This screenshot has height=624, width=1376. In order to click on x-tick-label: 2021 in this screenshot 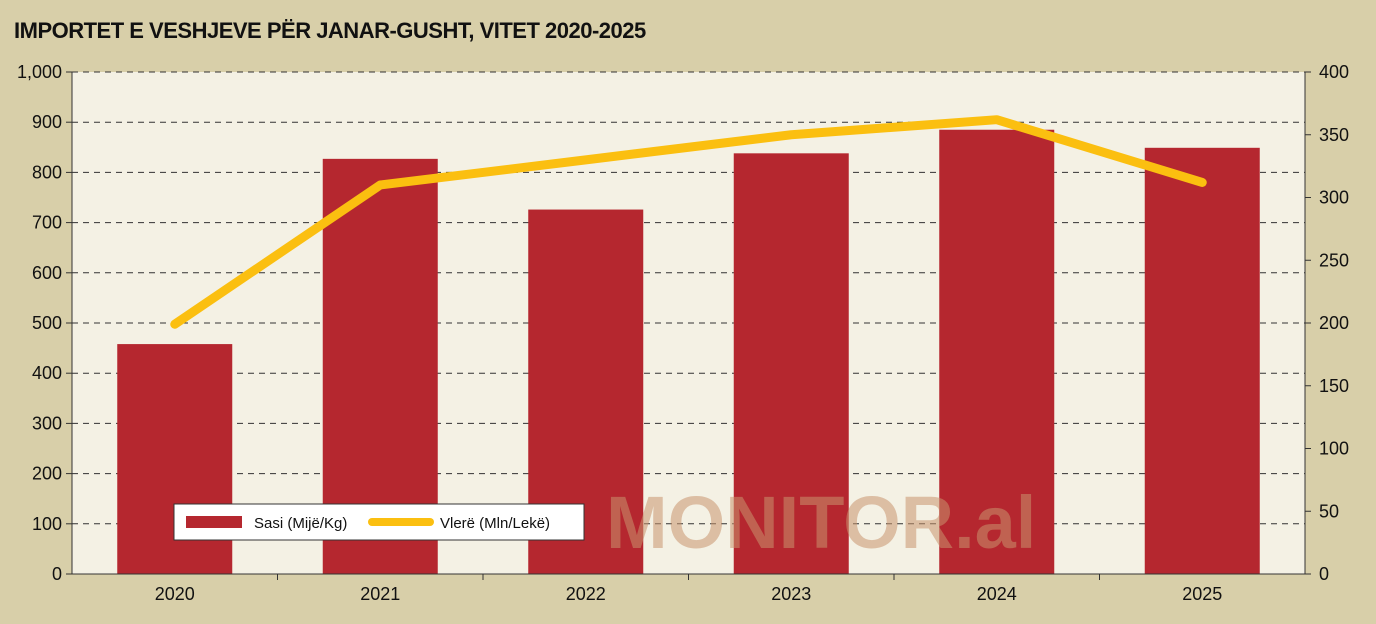, I will do `click(380, 594)`.